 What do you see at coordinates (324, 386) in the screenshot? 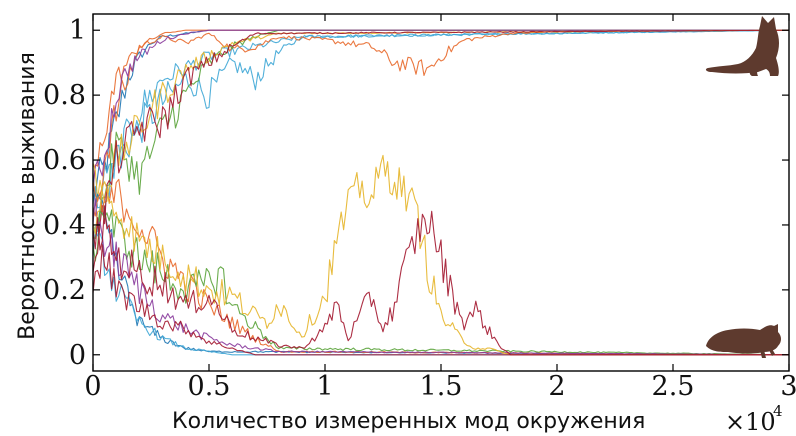
I see `x-tick-label: 1` at bounding box center [324, 386].